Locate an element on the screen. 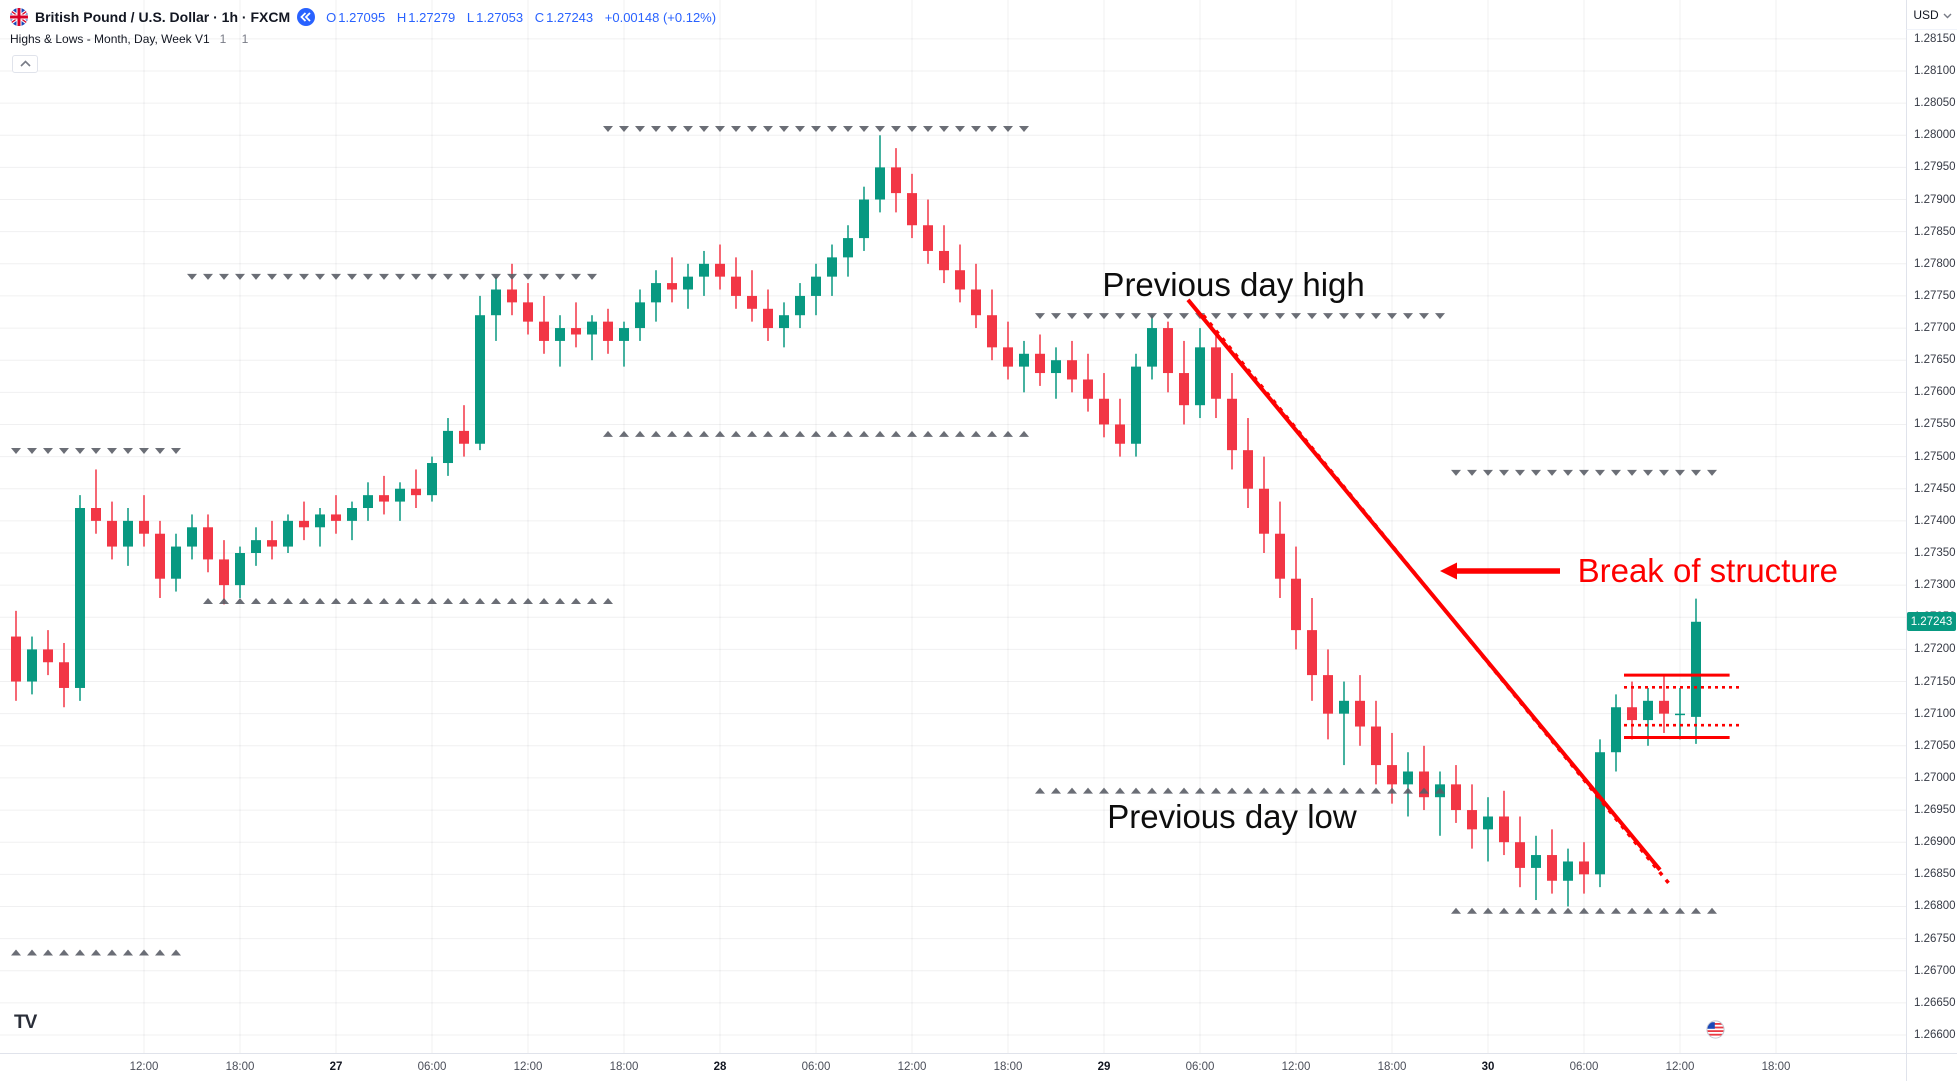 This screenshot has height=1081, width=1957. time-tick-label: 27 is located at coordinates (336, 1067).